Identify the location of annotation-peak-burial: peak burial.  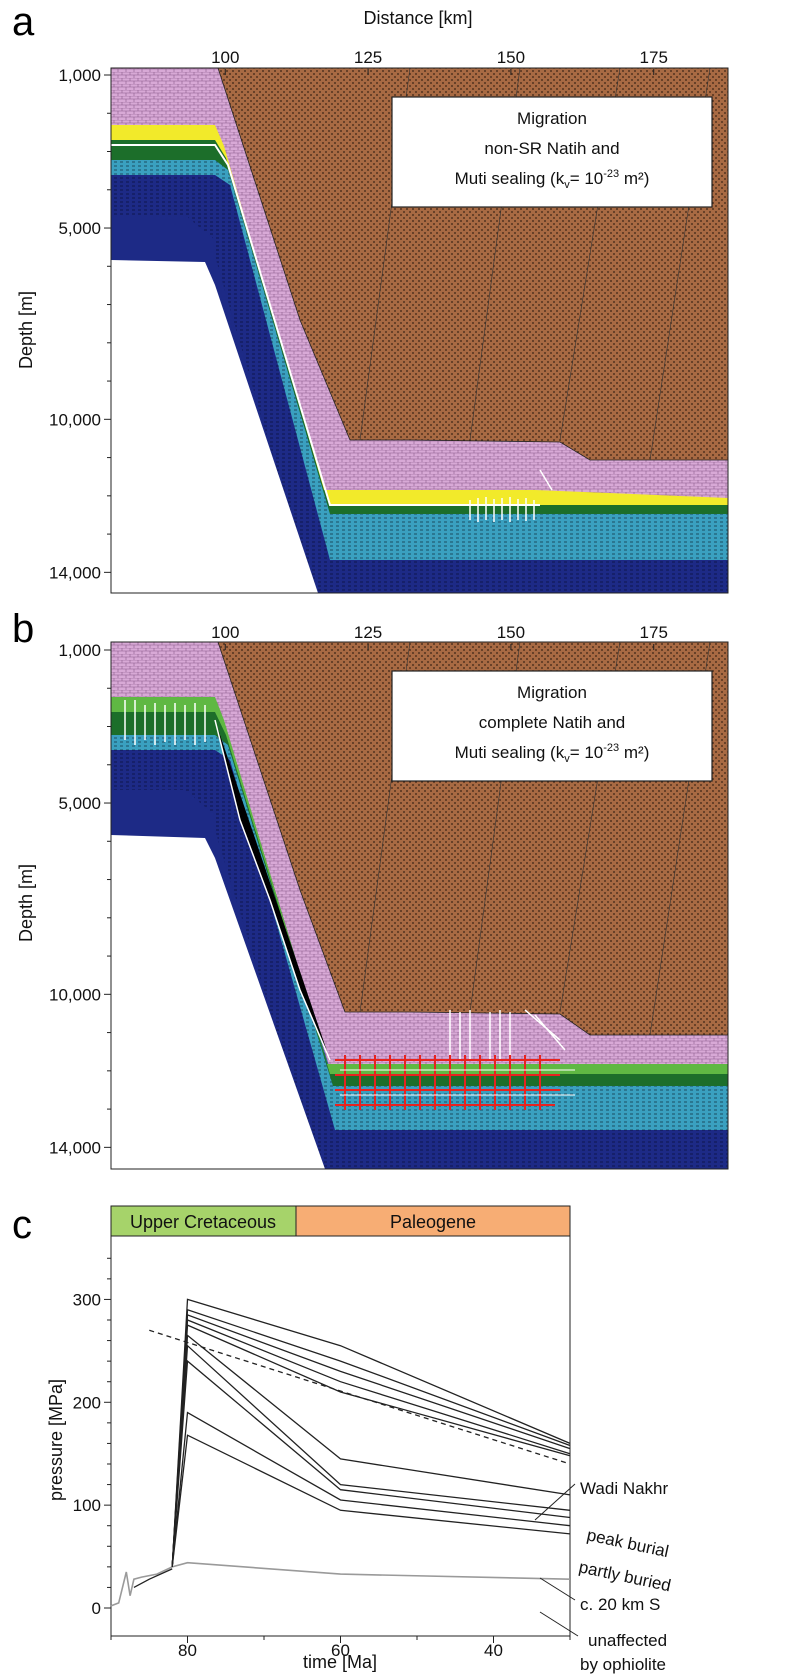
(627, 1543).